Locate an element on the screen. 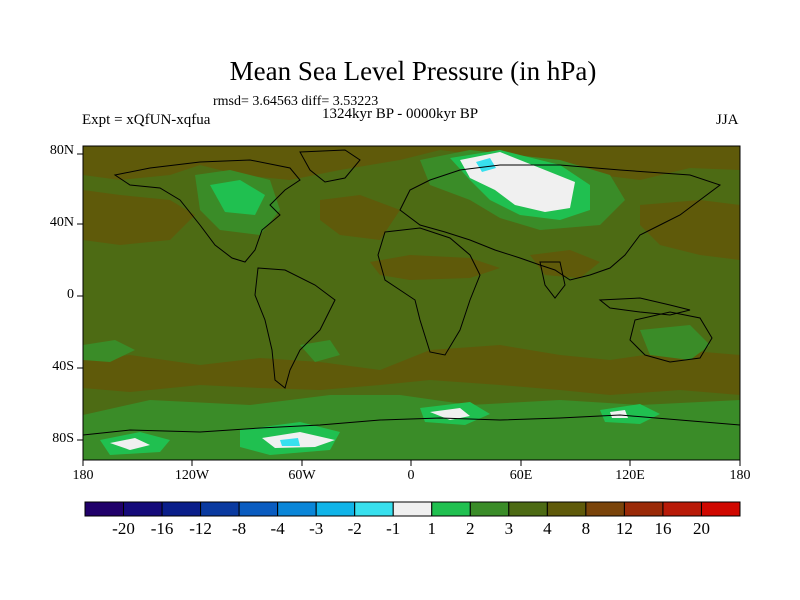  season-label: JJA is located at coordinates (727, 120).